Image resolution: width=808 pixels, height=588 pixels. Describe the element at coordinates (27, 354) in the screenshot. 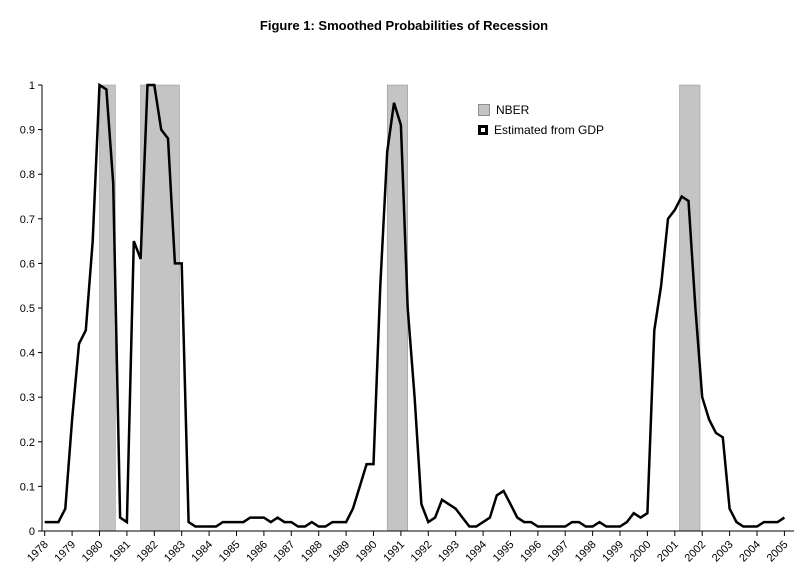

I see `y-tick-label: 0.4` at that location.